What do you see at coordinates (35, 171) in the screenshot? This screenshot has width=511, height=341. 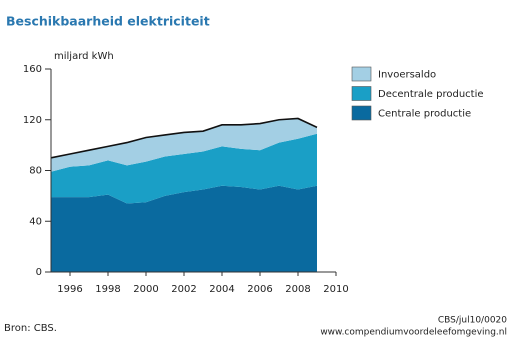 I see `y-tick-label: 80` at bounding box center [35, 171].